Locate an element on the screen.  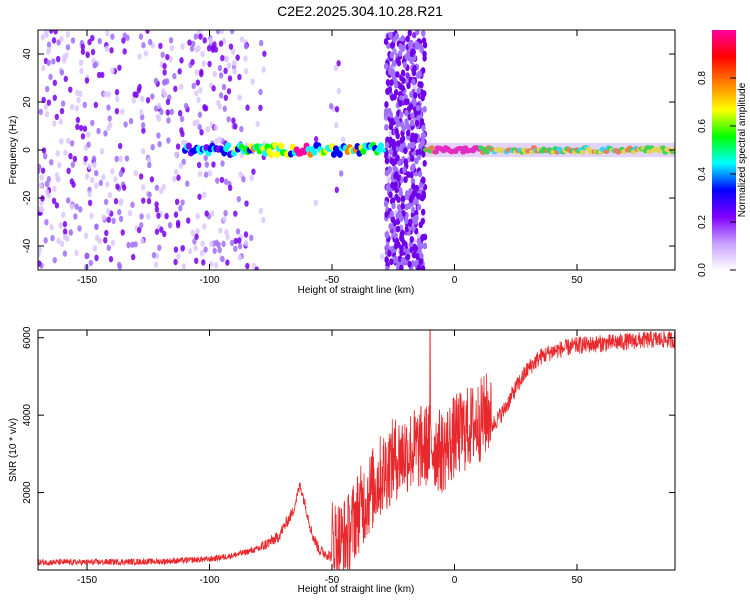
snr-xtick-label: -50 is located at coordinates (332, 580).